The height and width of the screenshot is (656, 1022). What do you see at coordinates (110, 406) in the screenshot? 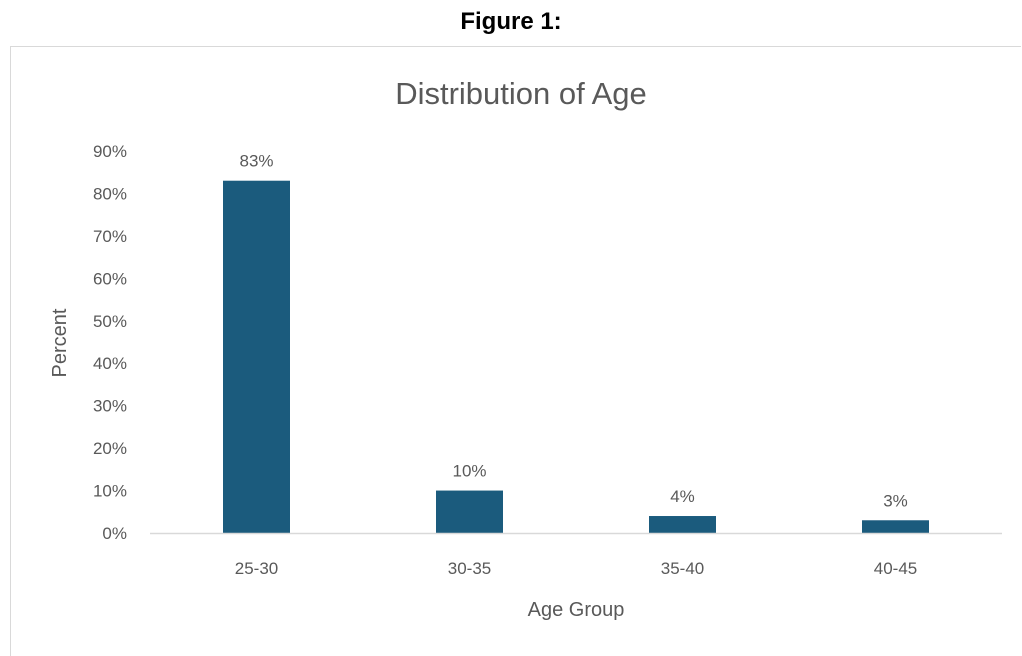
I see `y-tick-label: 30%` at bounding box center [110, 406].